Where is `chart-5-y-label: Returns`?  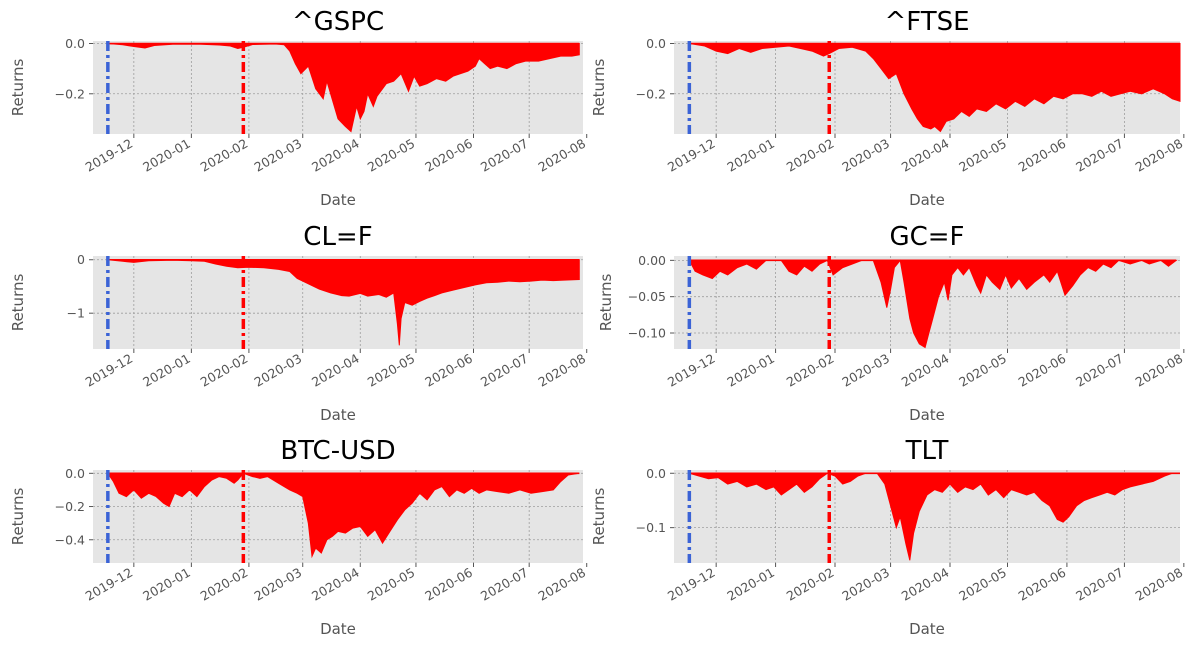
chart-5-y-label: Returns is located at coordinates (18, 517).